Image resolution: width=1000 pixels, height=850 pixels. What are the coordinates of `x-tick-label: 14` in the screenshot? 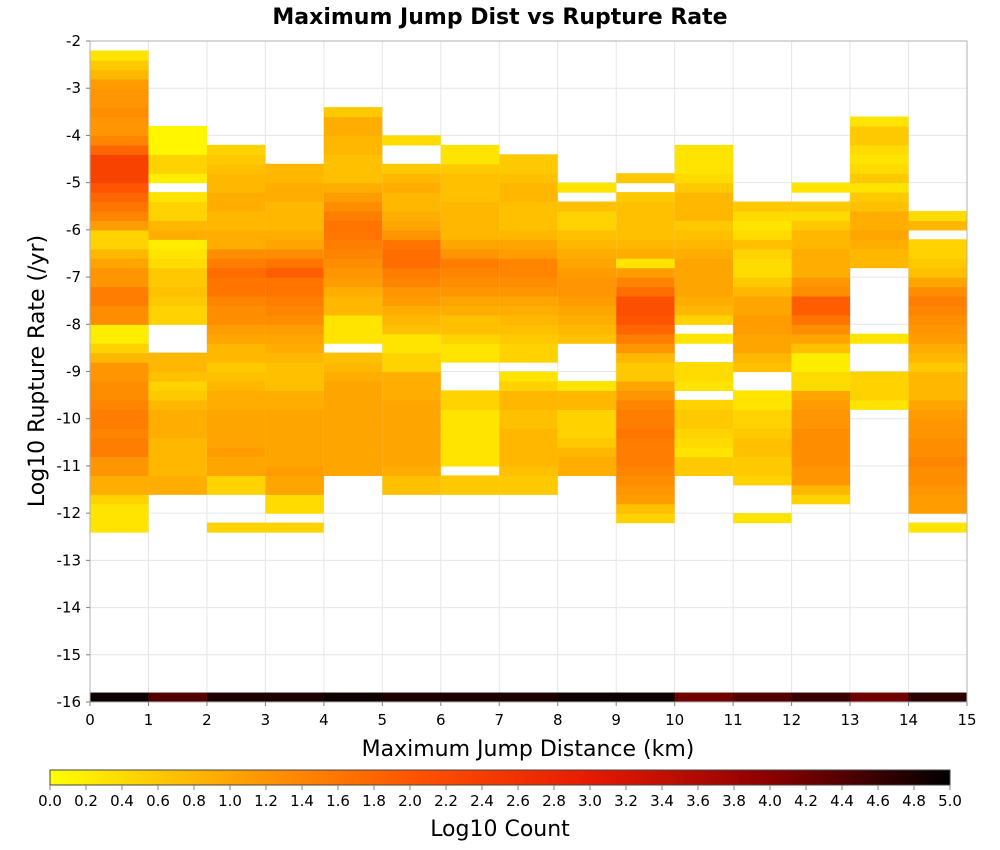 It's located at (908, 720).